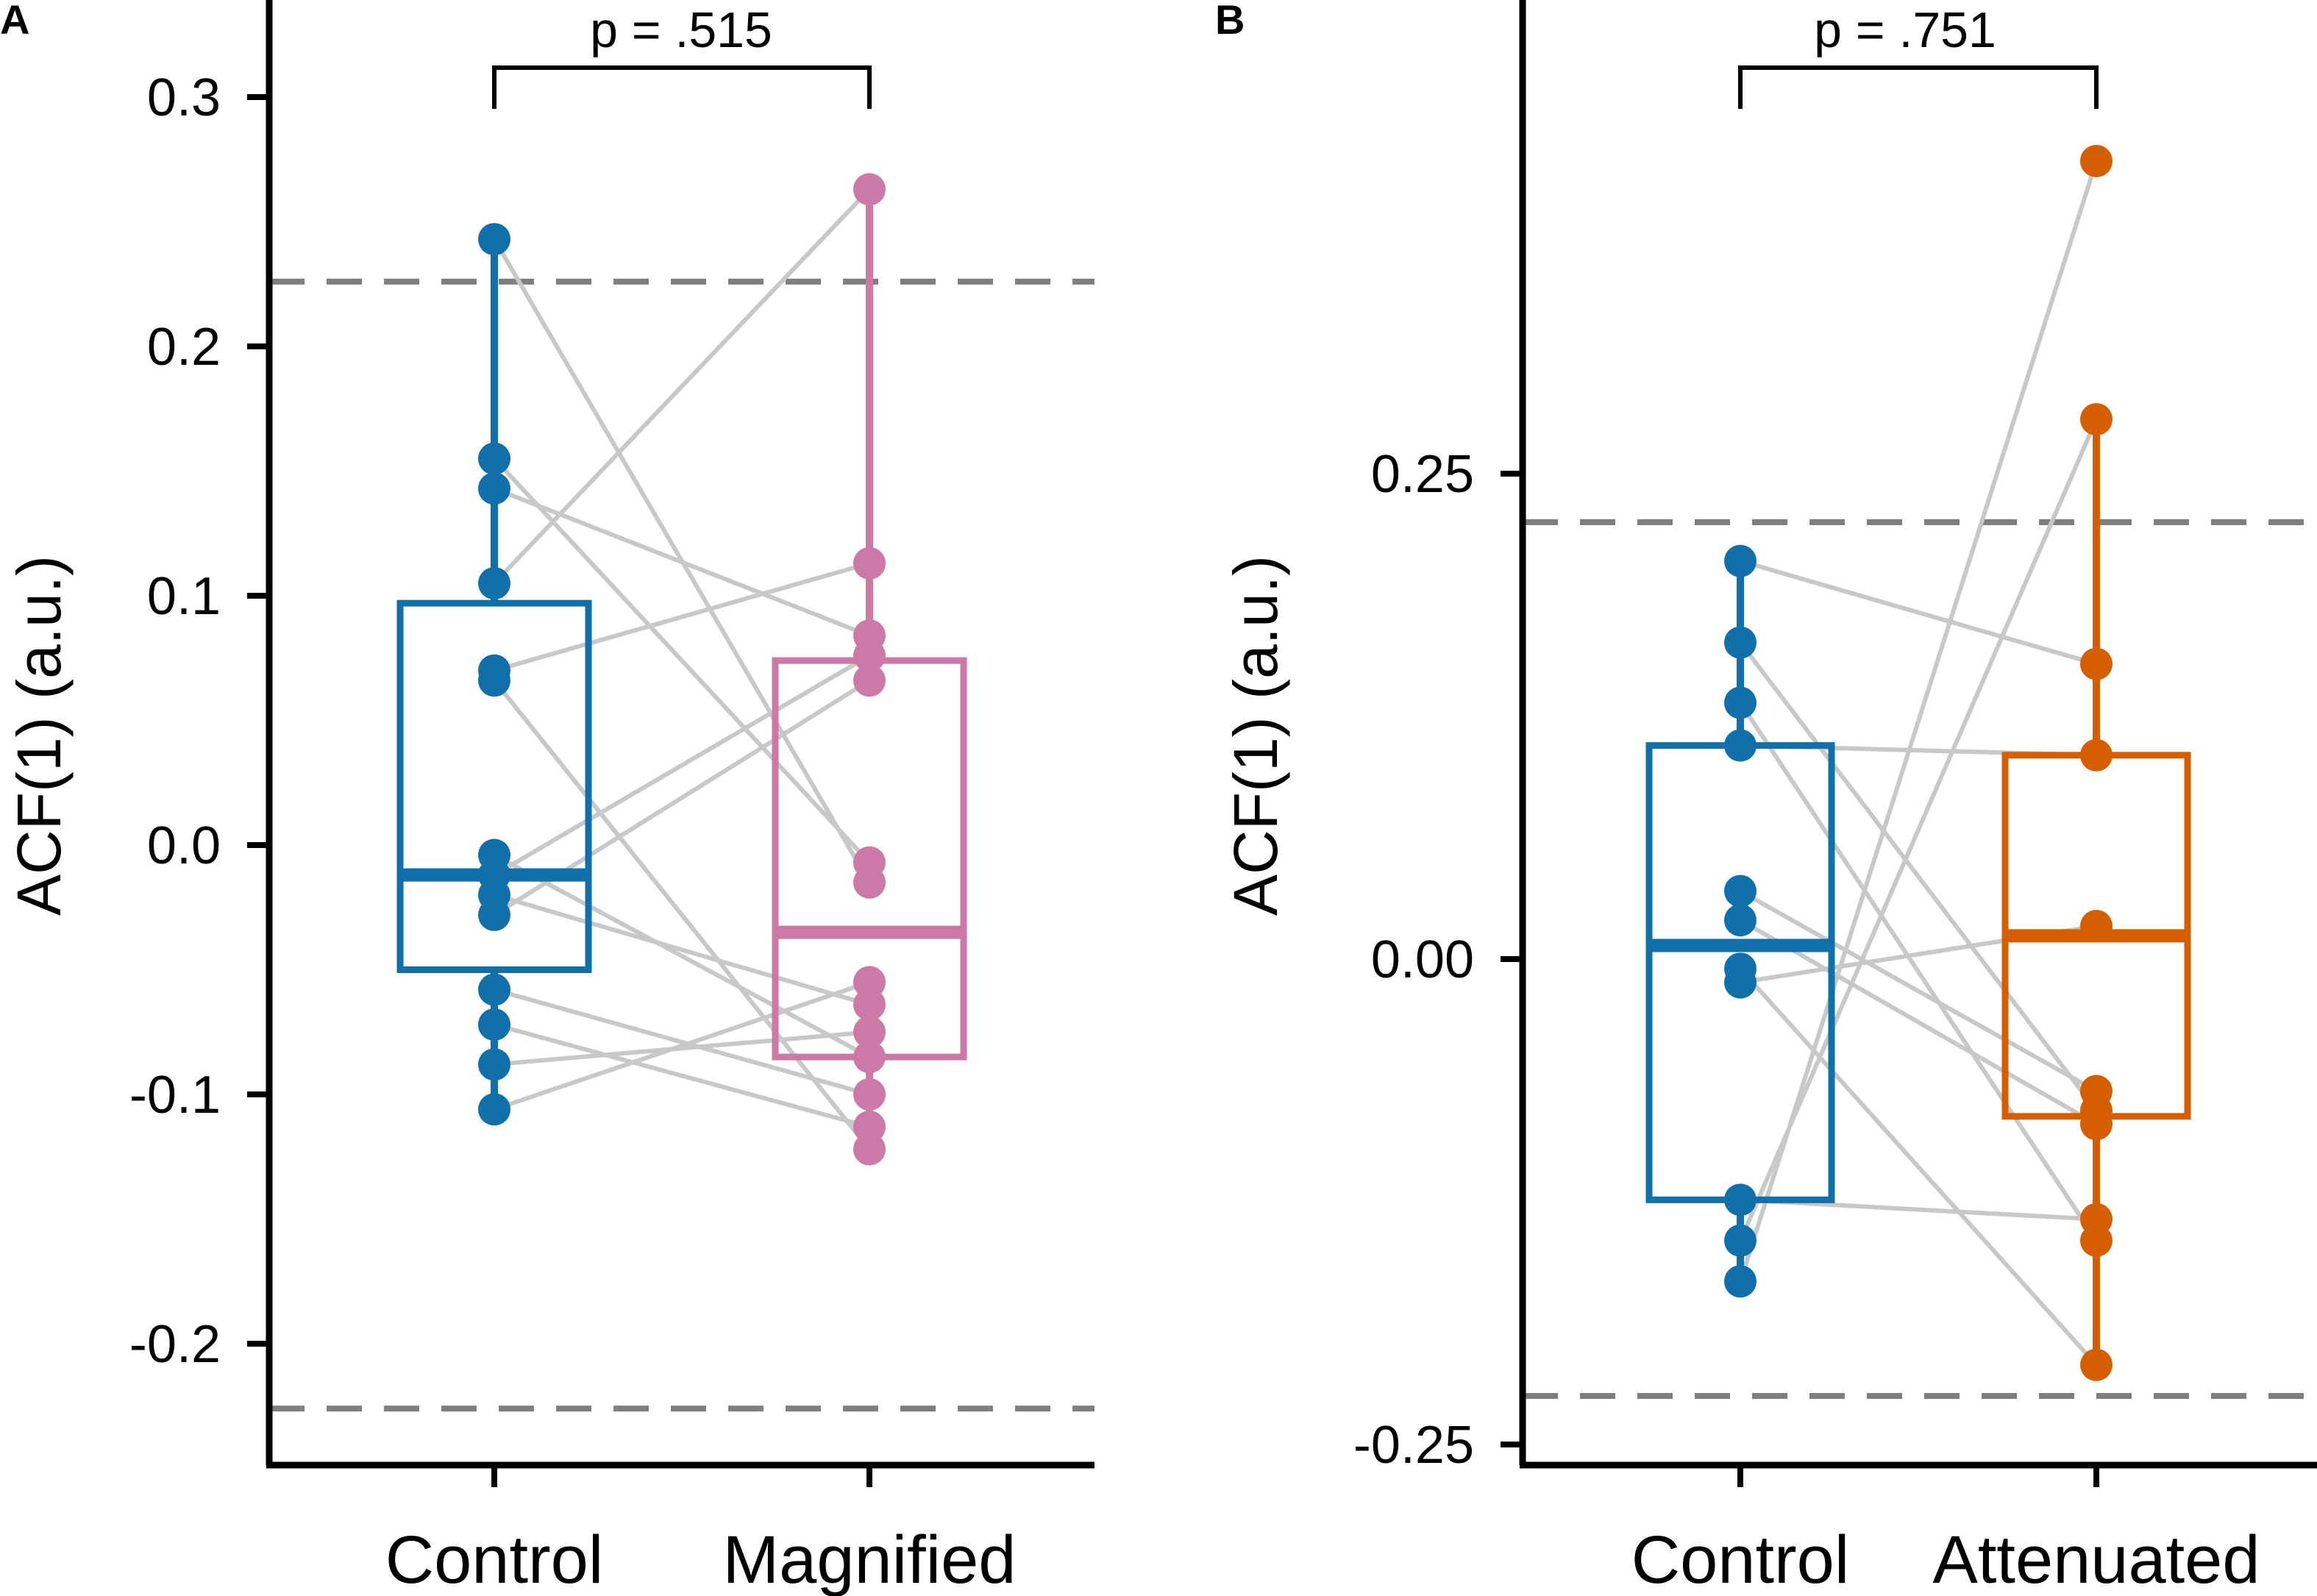 This screenshot has width=2317, height=1596. I want to click on panel-a-category-control: Control, so click(494, 1559).